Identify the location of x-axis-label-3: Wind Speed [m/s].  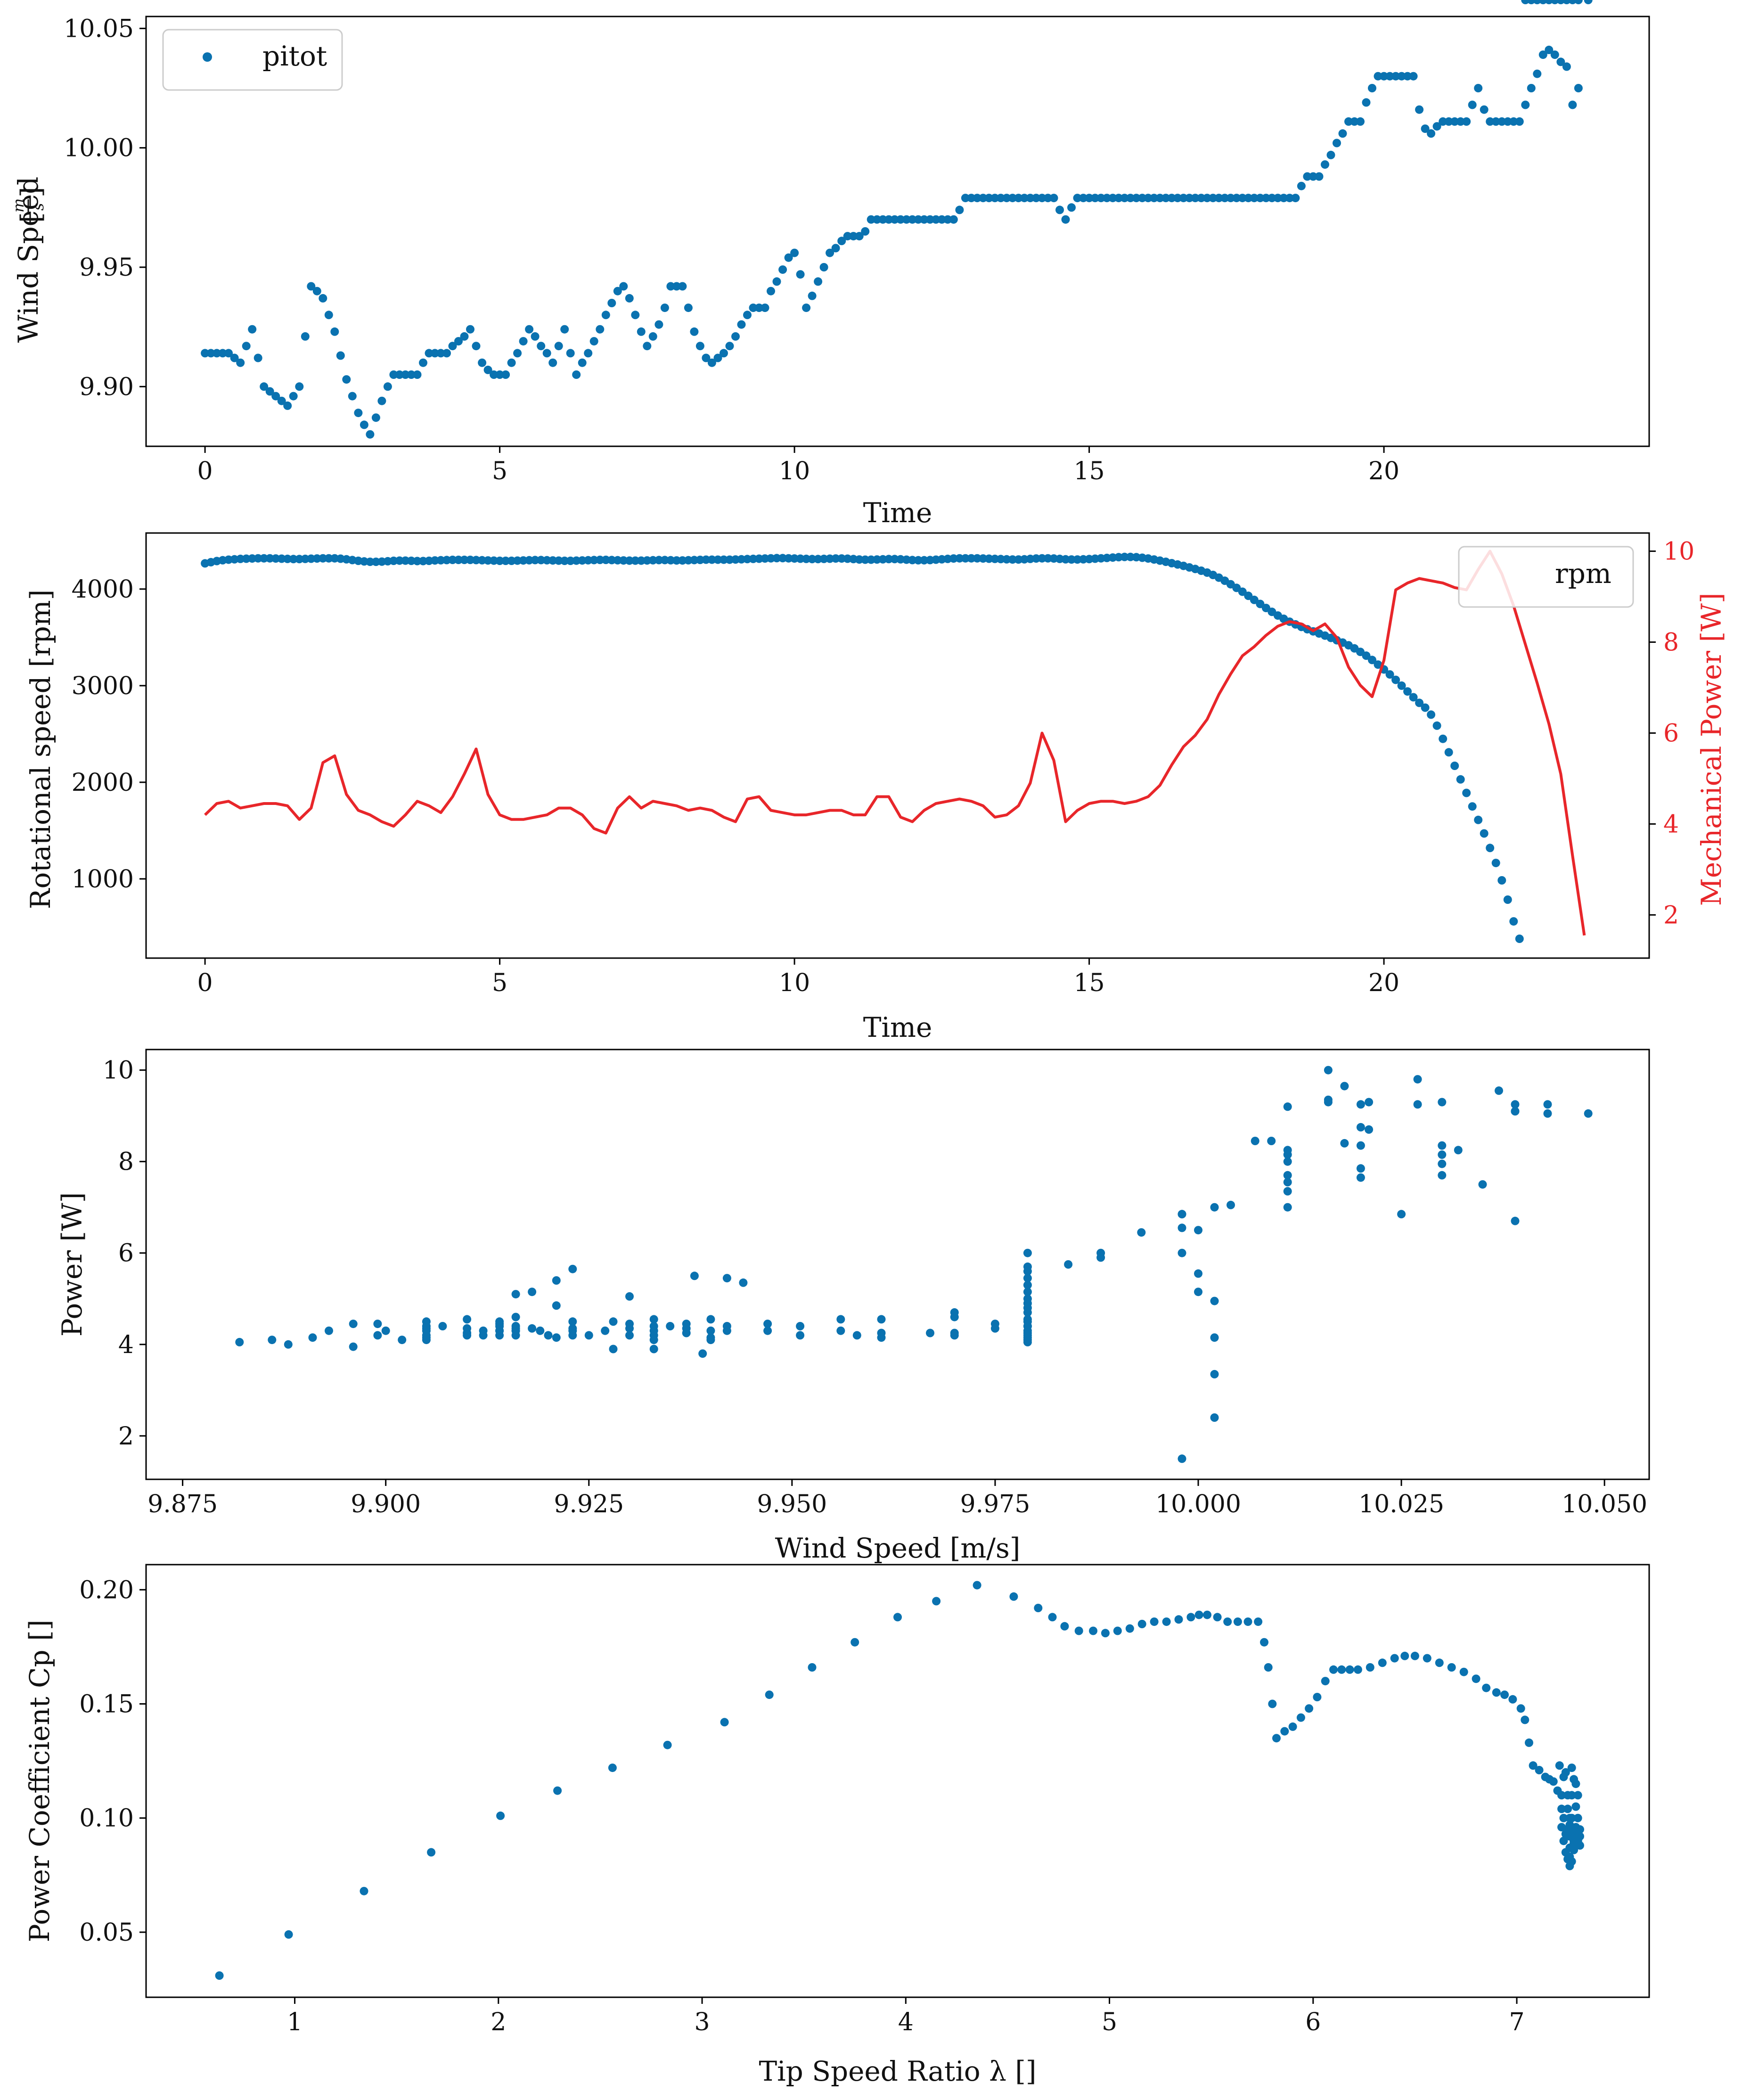
(898, 1548).